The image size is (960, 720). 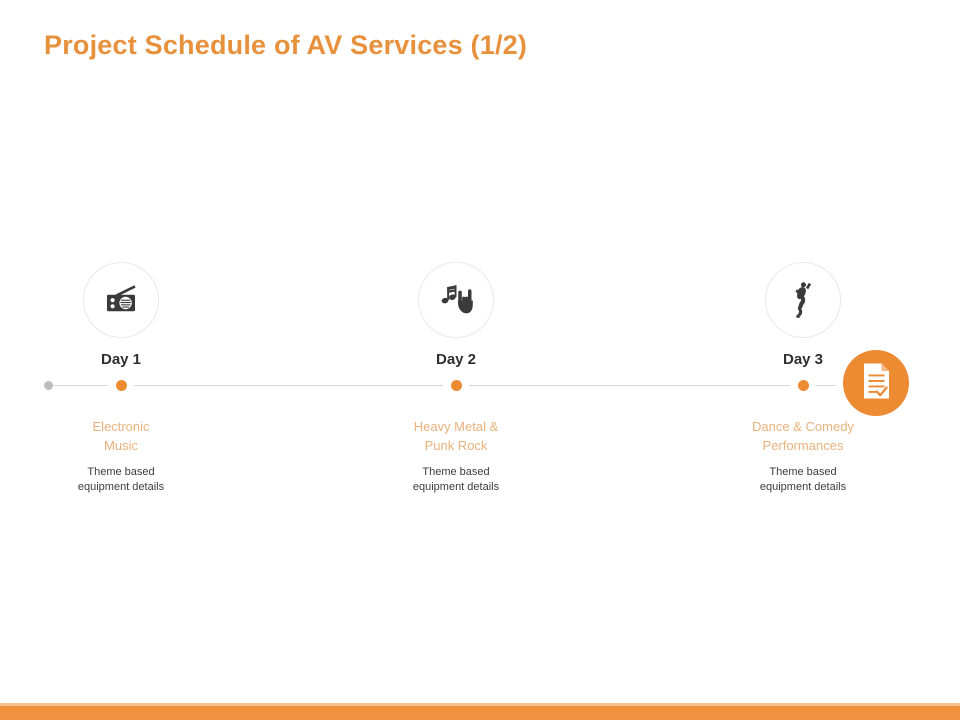 I want to click on day-label: Day 1, so click(x=121, y=359).